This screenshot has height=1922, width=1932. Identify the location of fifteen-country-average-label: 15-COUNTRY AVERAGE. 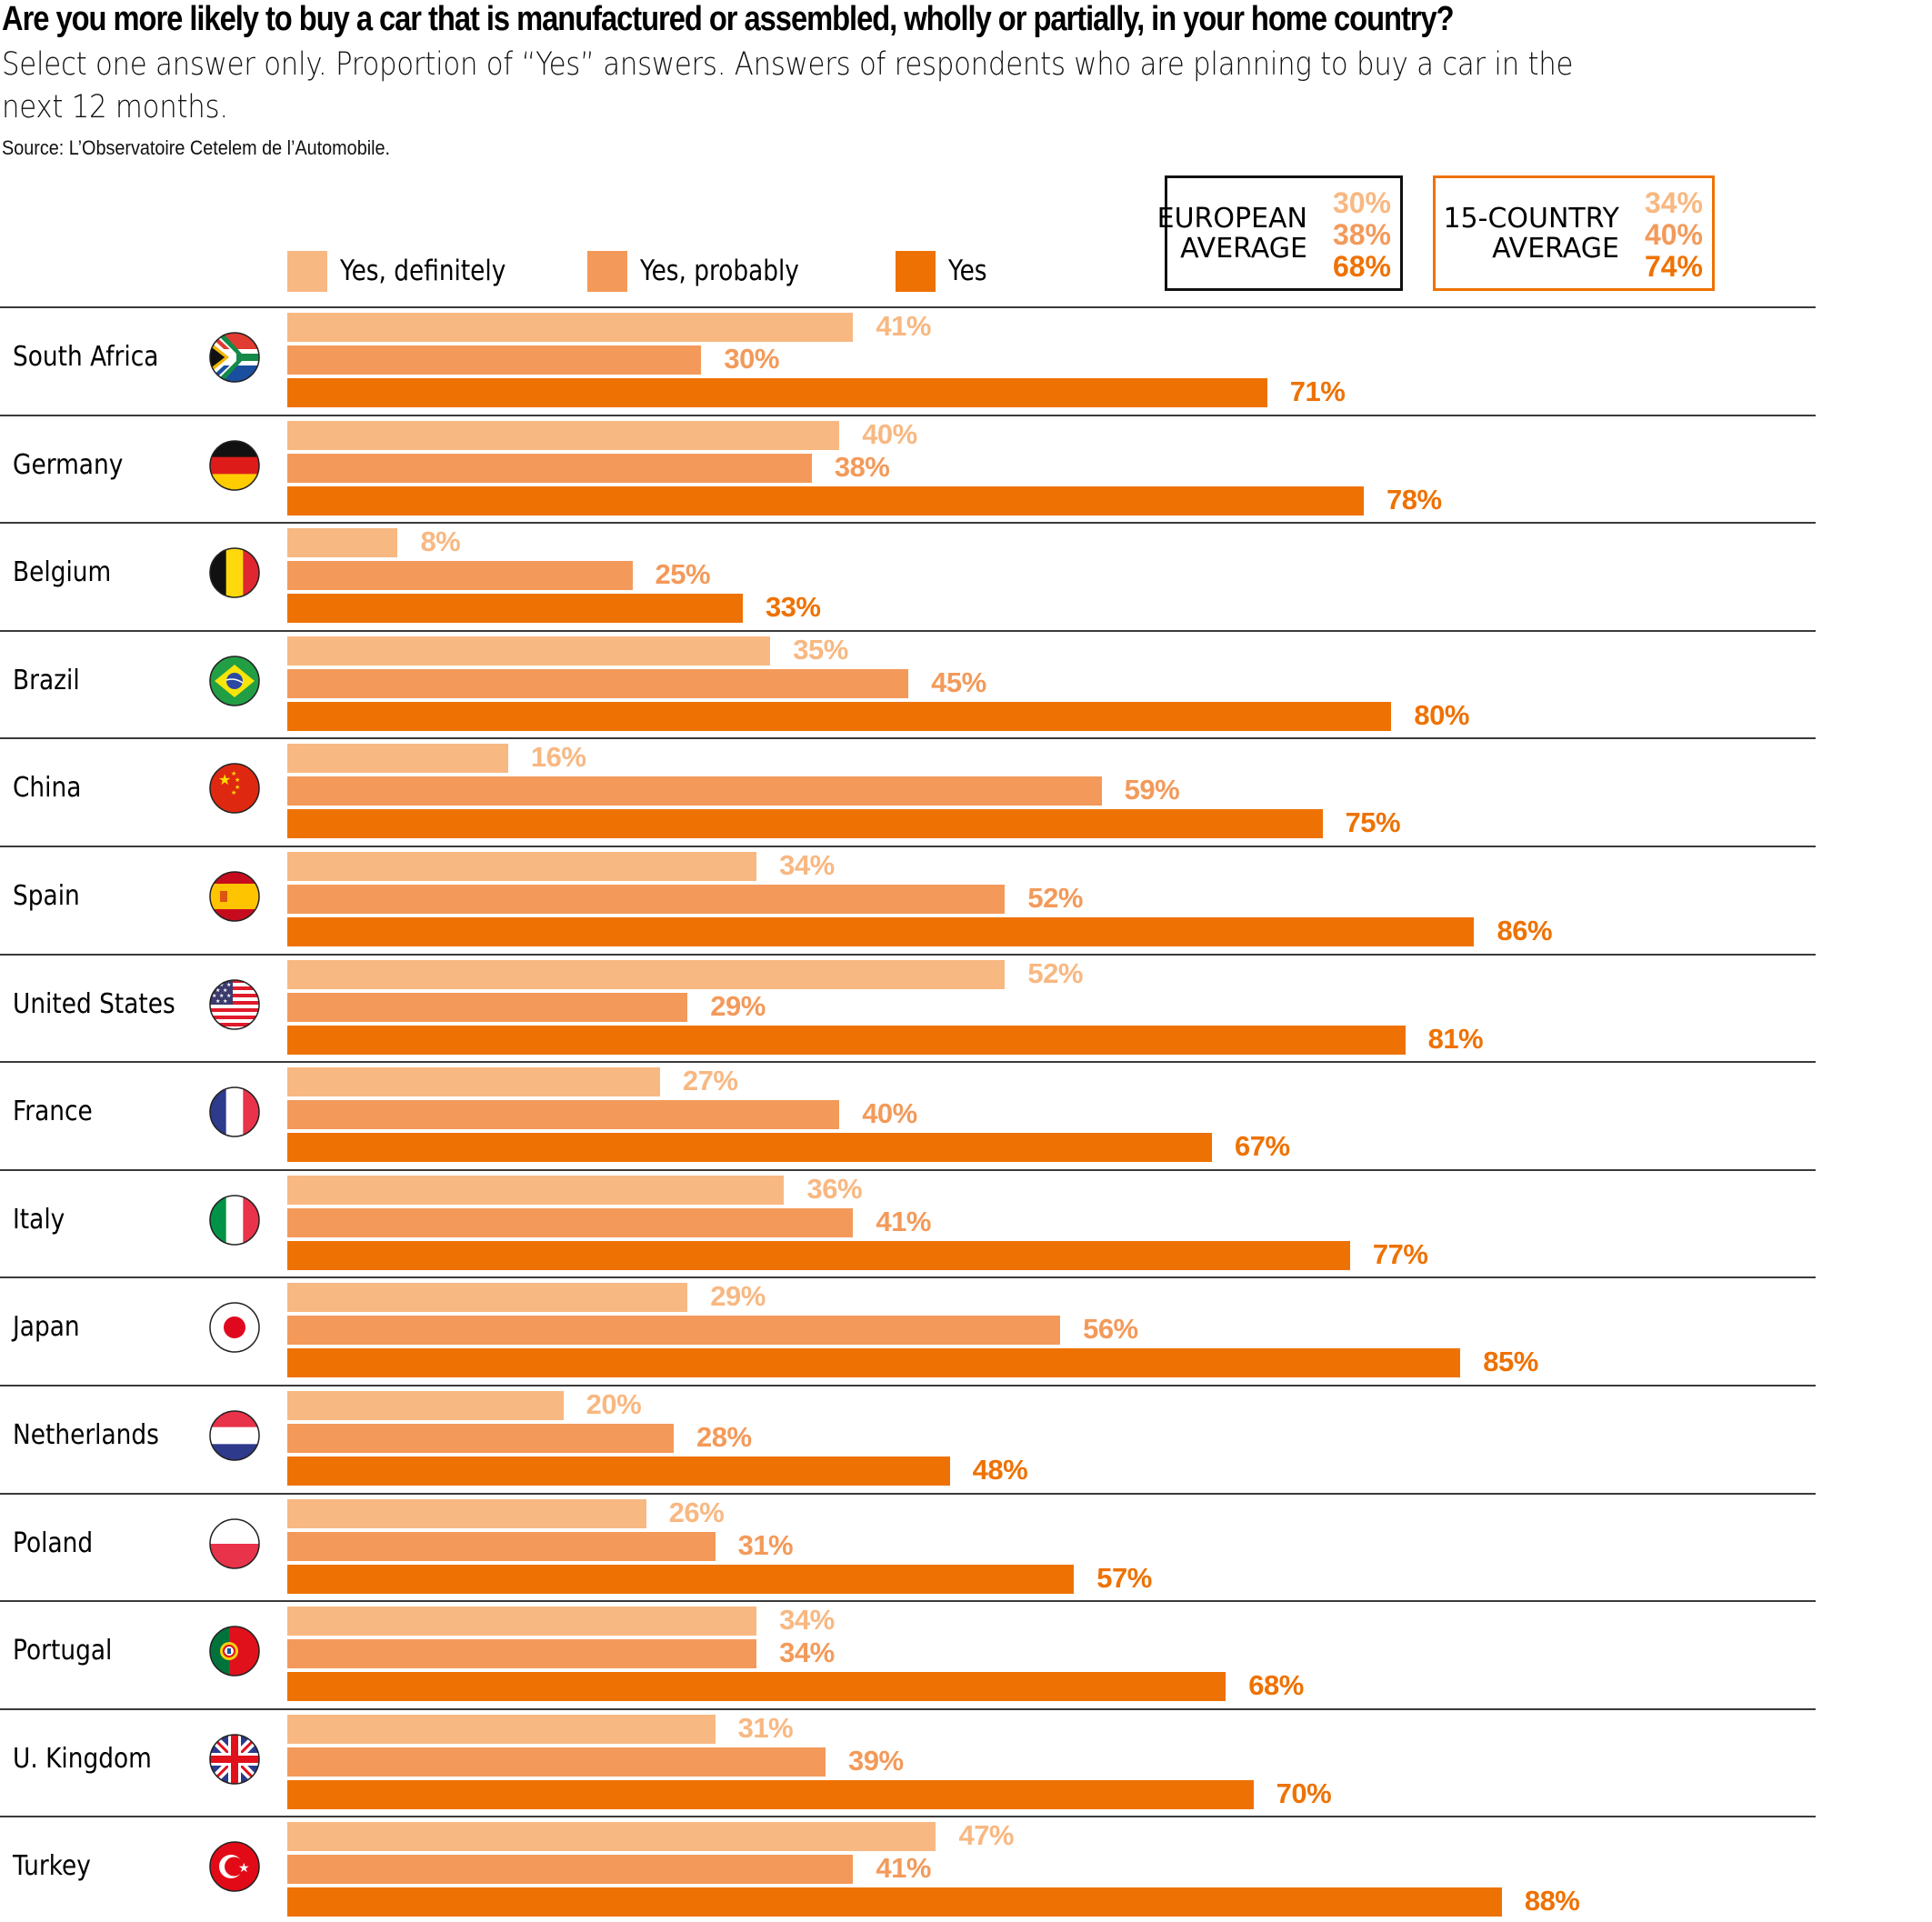
(1531, 234).